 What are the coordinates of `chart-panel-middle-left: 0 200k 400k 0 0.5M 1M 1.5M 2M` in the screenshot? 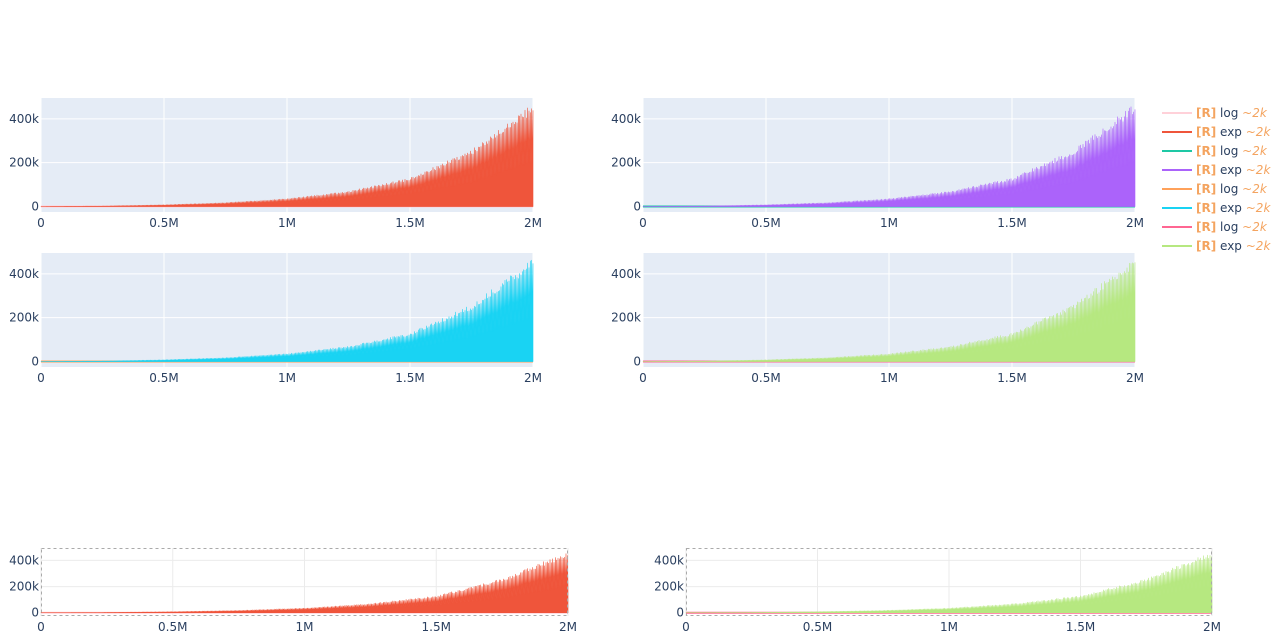 It's located at (275, 319).